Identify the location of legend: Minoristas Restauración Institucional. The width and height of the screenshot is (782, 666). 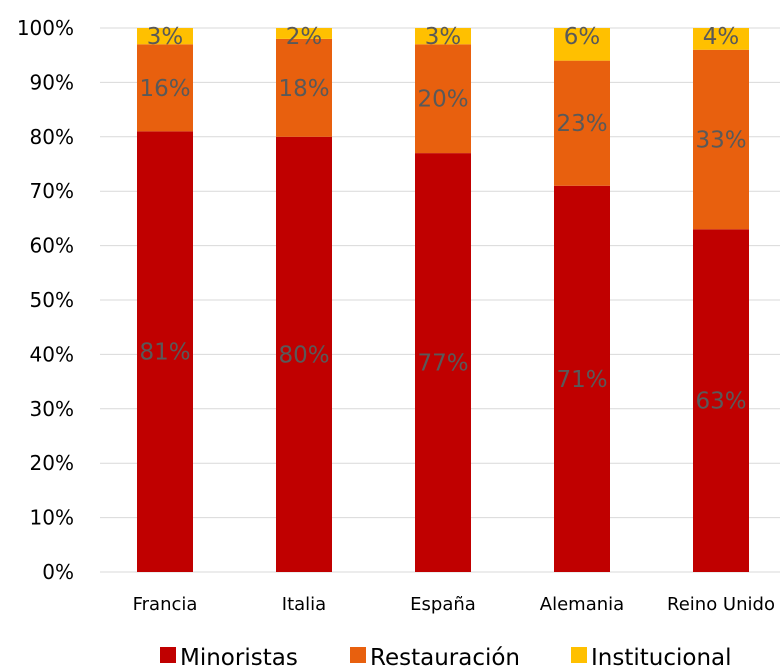
(446, 655).